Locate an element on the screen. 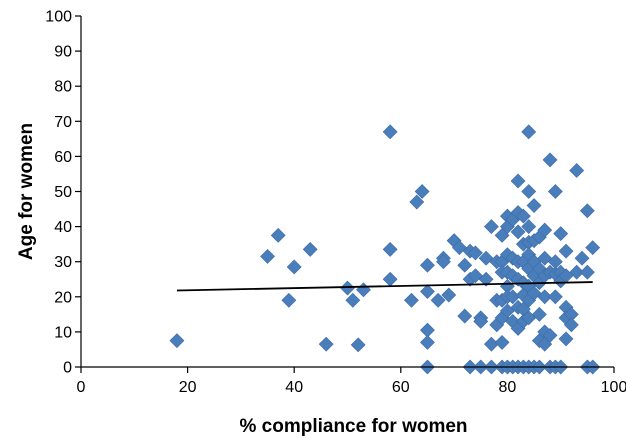 Image resolution: width=626 pixels, height=441 pixels. y-tick-label: 0 is located at coordinates (67, 368).